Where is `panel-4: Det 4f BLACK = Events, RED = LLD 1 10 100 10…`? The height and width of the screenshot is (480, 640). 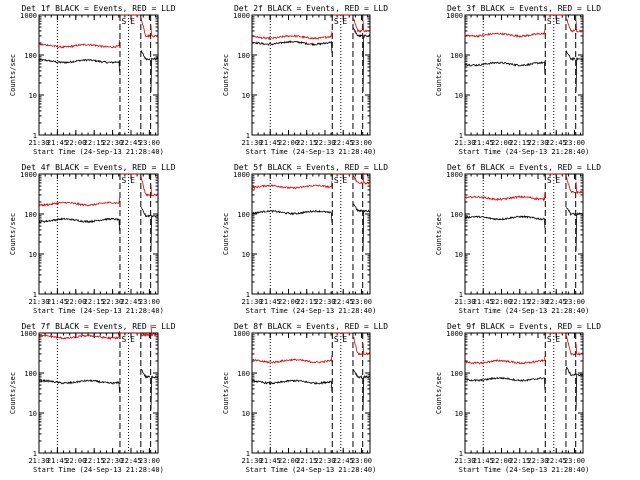
panel-4: Det 4f BLACK = Events, RED = LLD 1 10 100 10… is located at coordinates (92, 239).